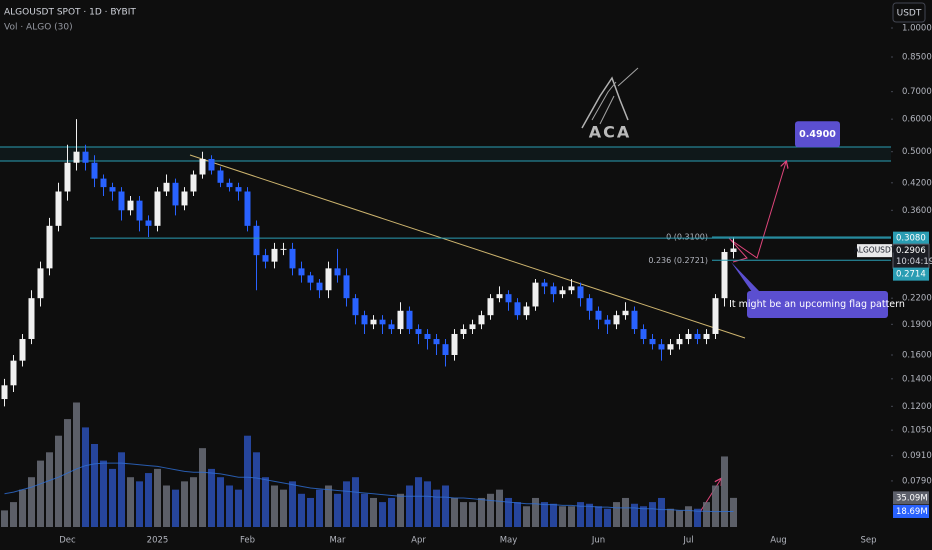  Describe the element at coordinates (369, 487) in the screenshot. I see `volume-ma-line` at that location.